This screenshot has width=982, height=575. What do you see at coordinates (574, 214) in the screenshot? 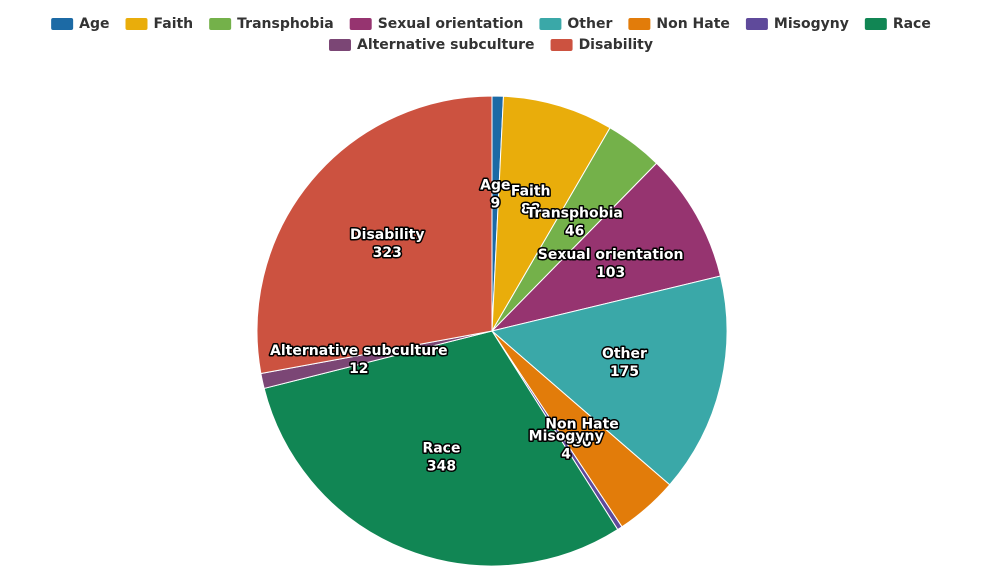
I see `slice-label-name: Transphobia` at bounding box center [574, 214].